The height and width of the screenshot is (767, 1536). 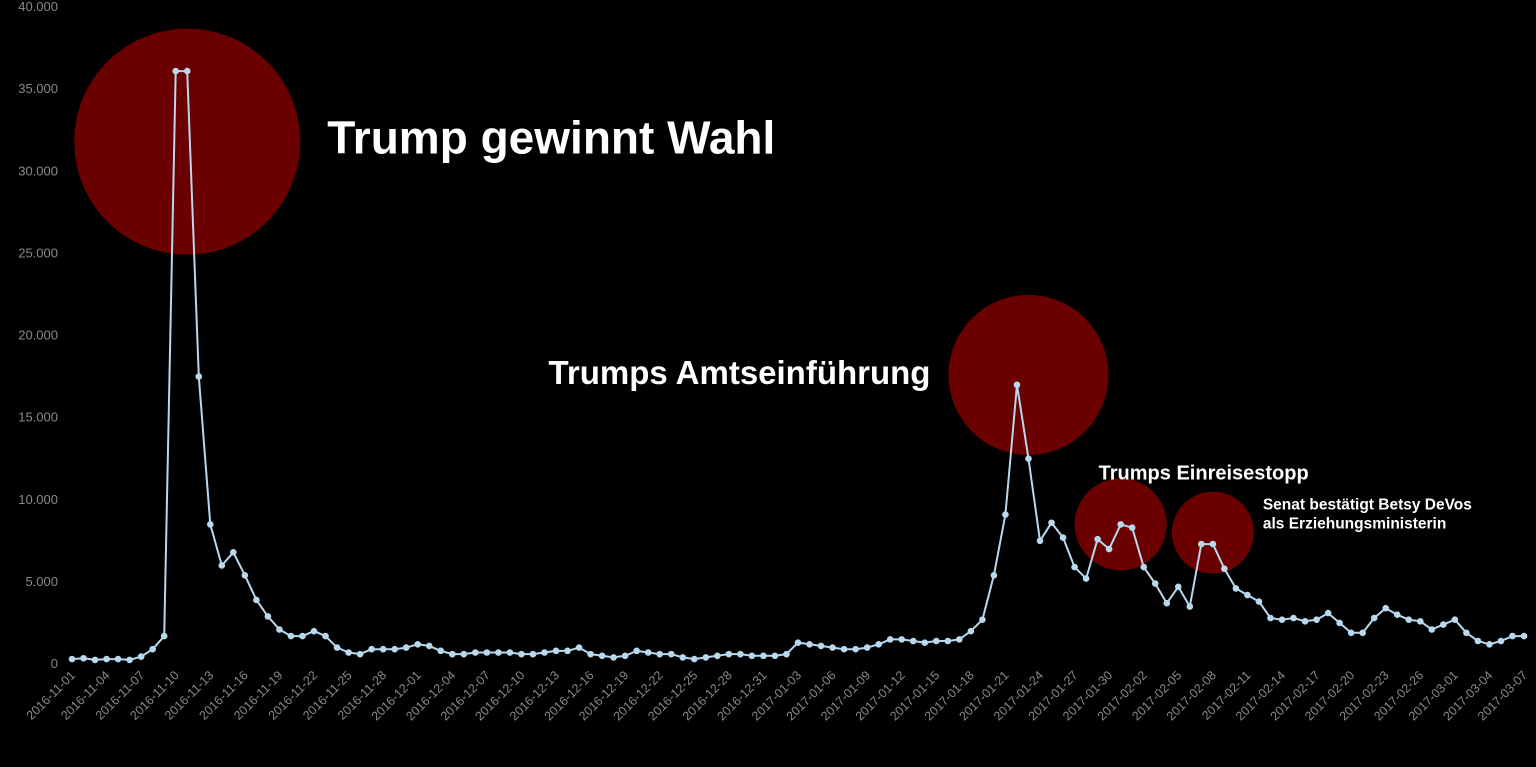 I want to click on y-tick-label: 30.000, so click(x=38, y=170).